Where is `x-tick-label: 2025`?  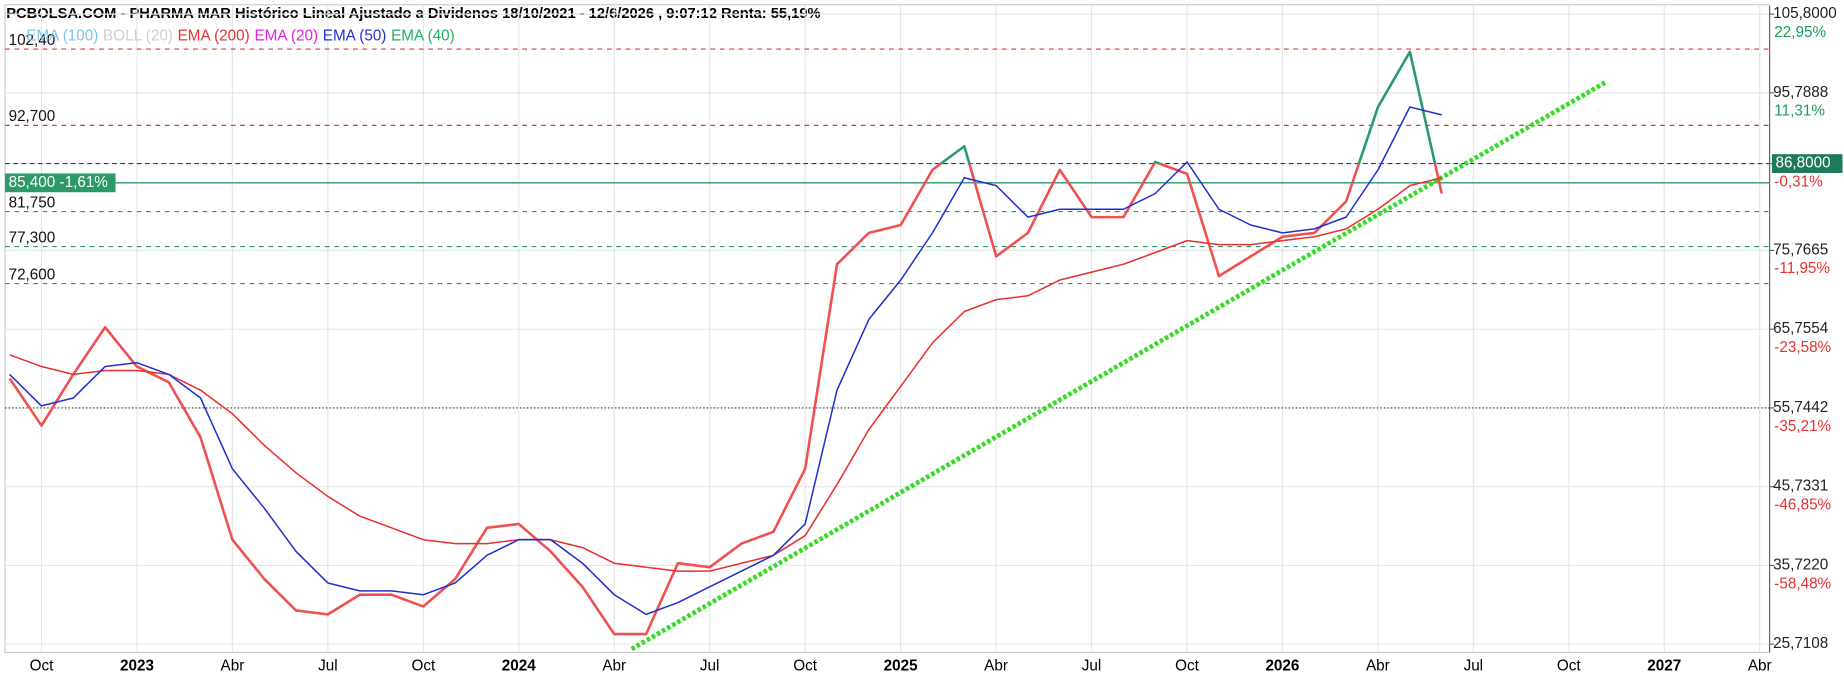
x-tick-label: 2025 is located at coordinates (901, 666).